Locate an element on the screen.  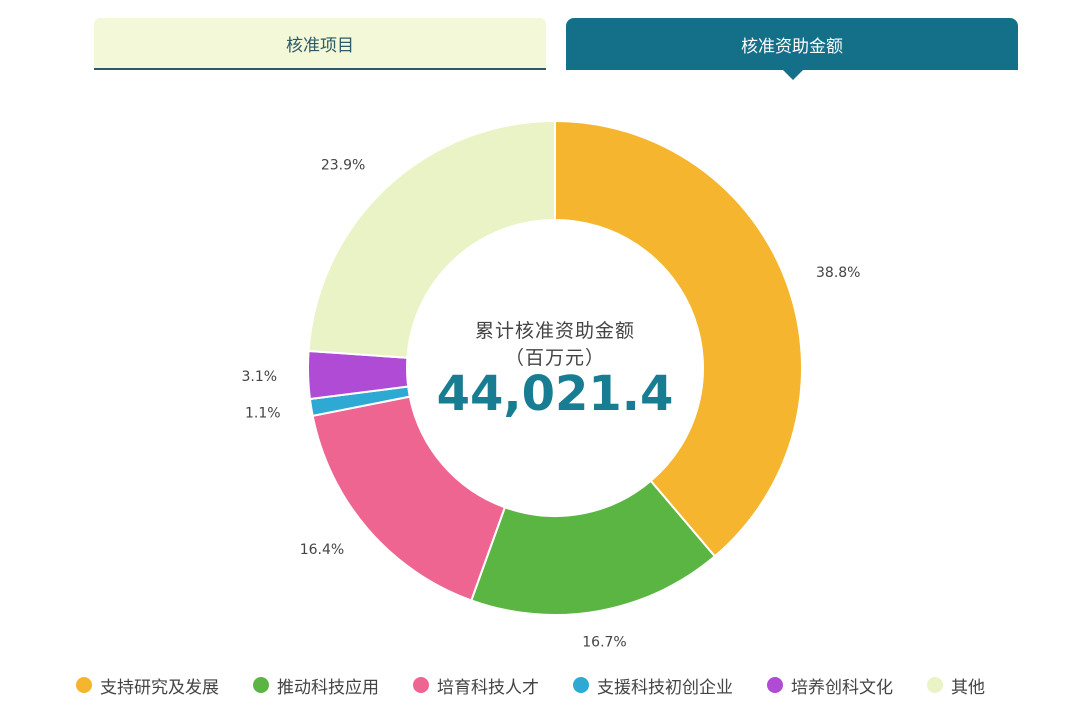
center-title: 累计核准资助金额 is located at coordinates (554, 331).